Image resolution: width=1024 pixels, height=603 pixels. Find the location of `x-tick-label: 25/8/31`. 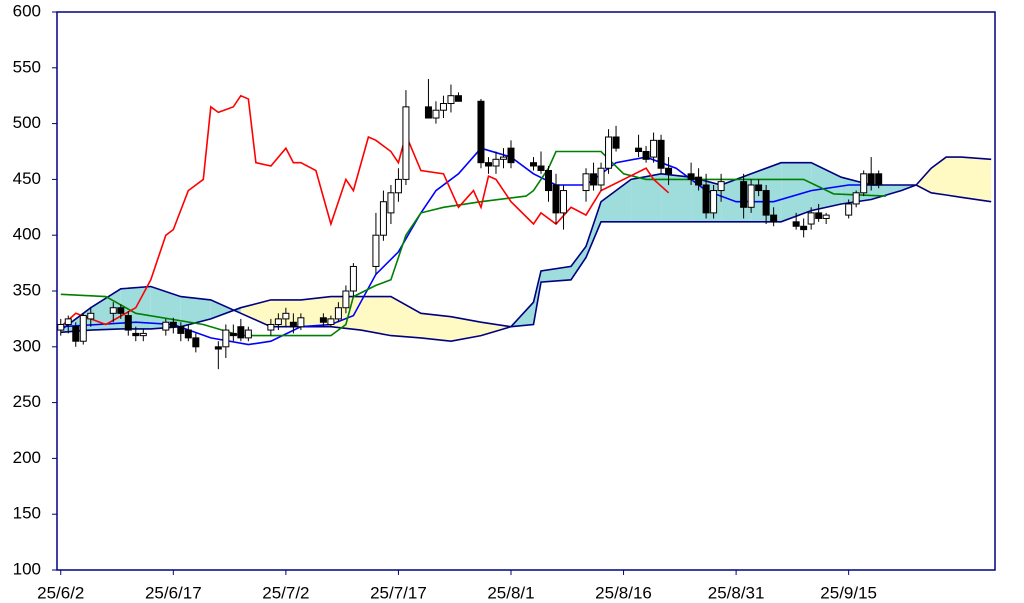

x-tick-label: 25/8/31 is located at coordinates (736, 592).